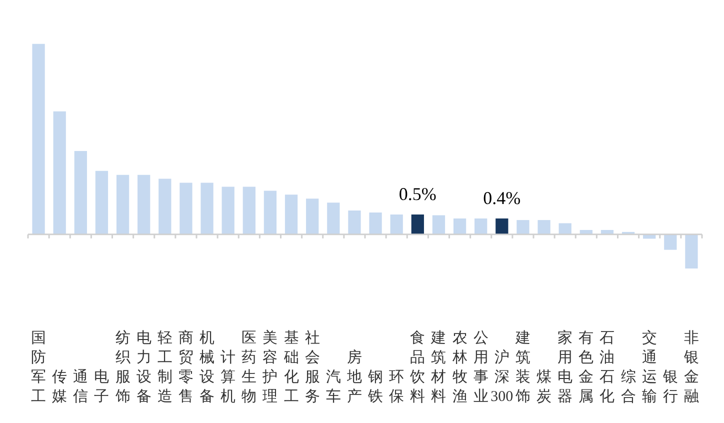 The image size is (724, 423). What do you see at coordinates (607, 368) in the screenshot?
I see `x-tick-label: 石油石化` at bounding box center [607, 368].